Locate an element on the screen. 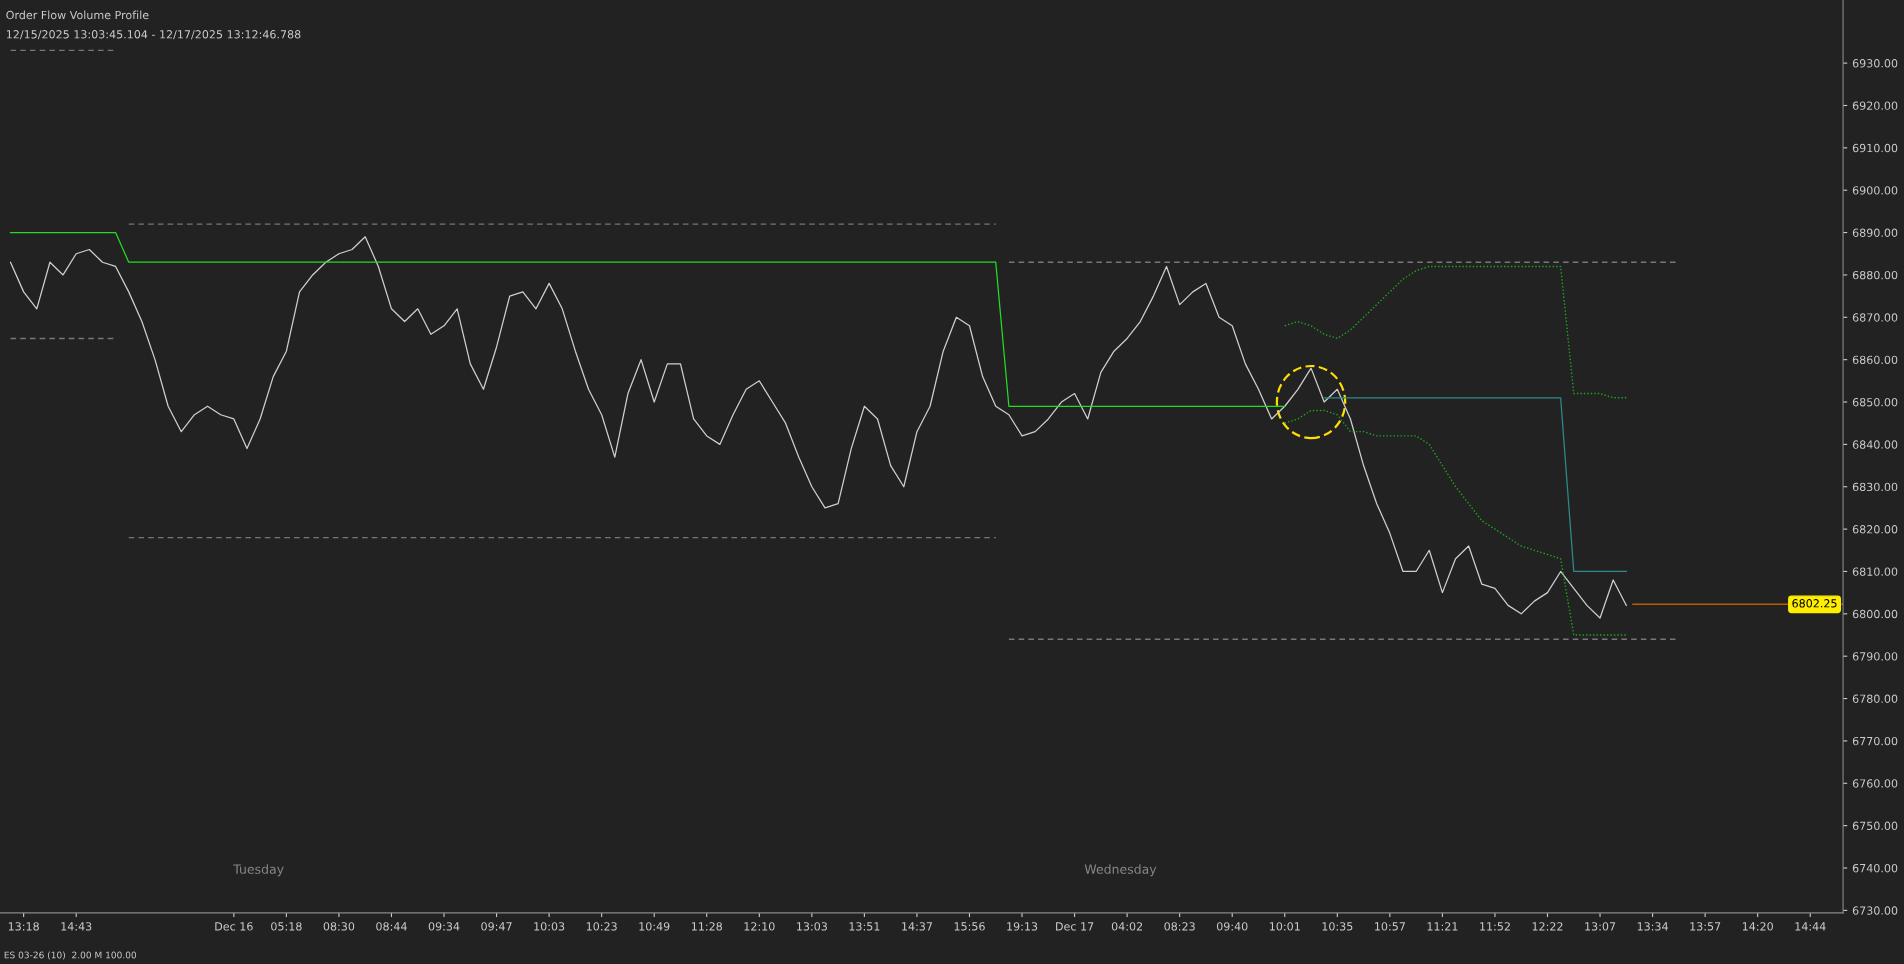 This screenshot has height=964, width=1904. annotation: Wednesday is located at coordinates (1120, 870).